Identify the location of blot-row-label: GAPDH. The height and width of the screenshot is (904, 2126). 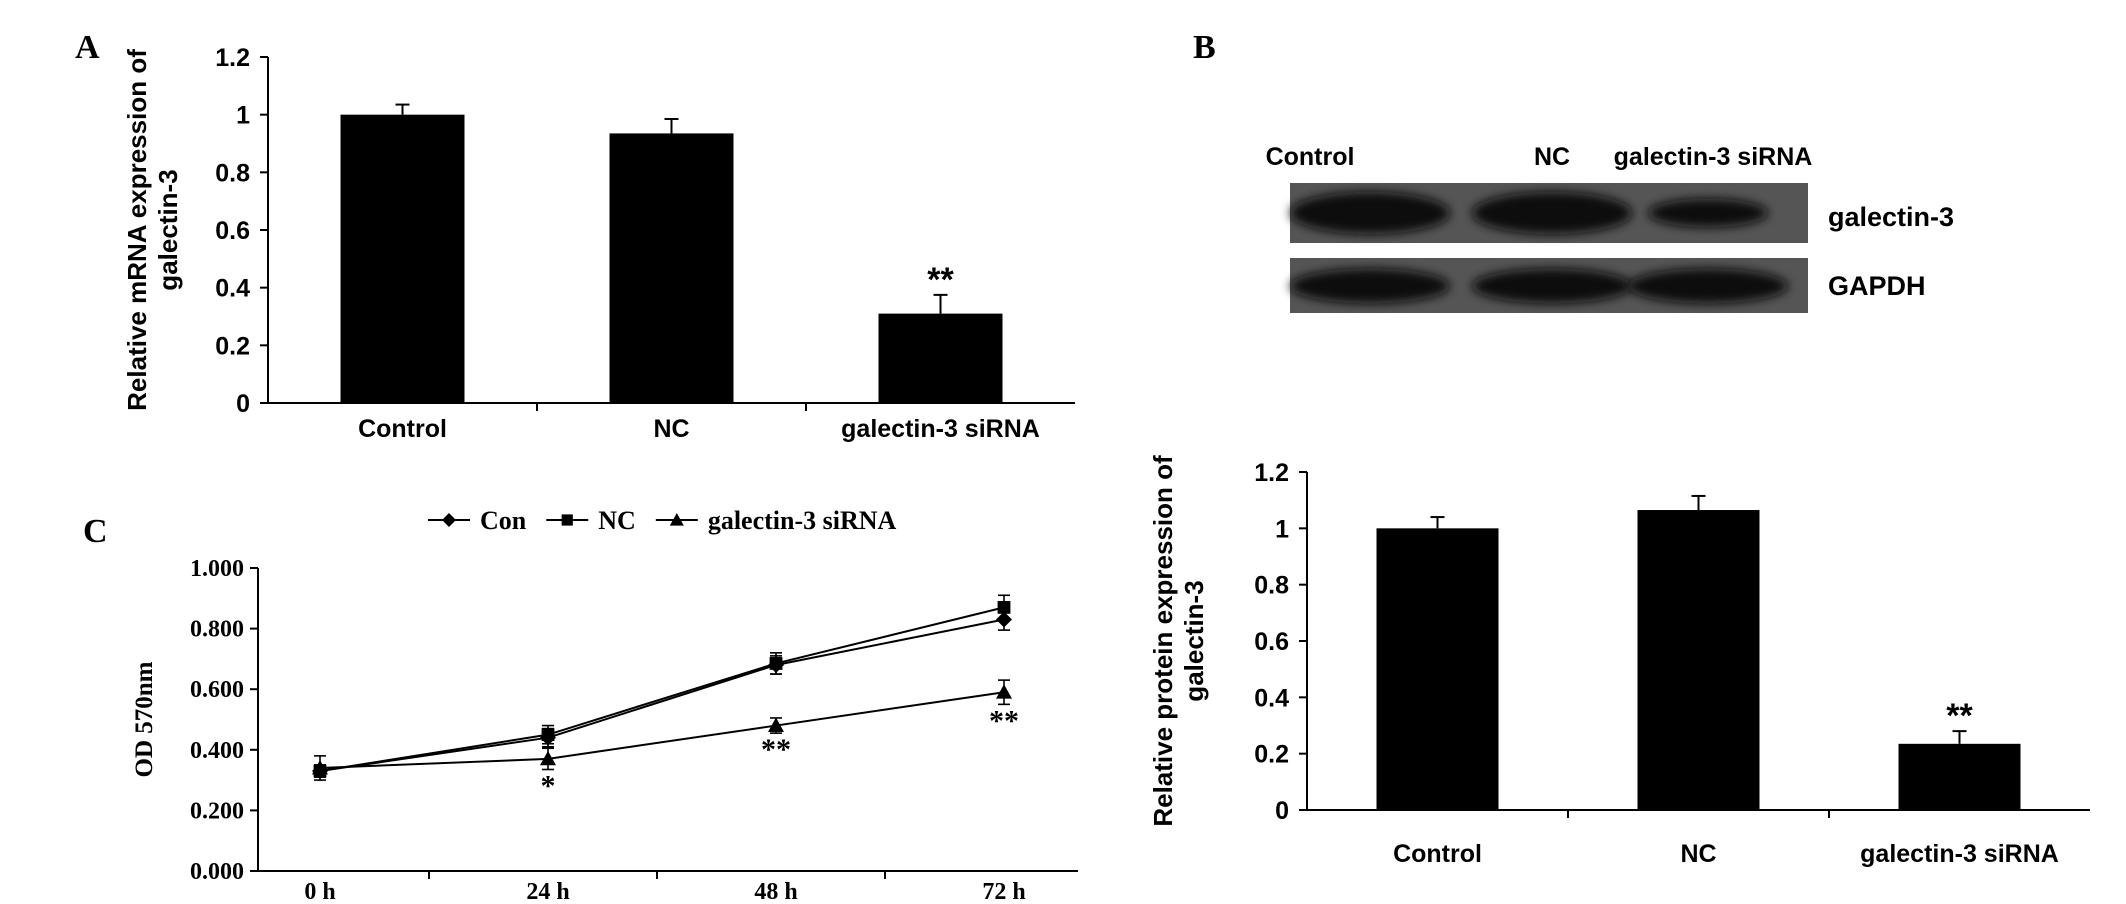
(1877, 286).